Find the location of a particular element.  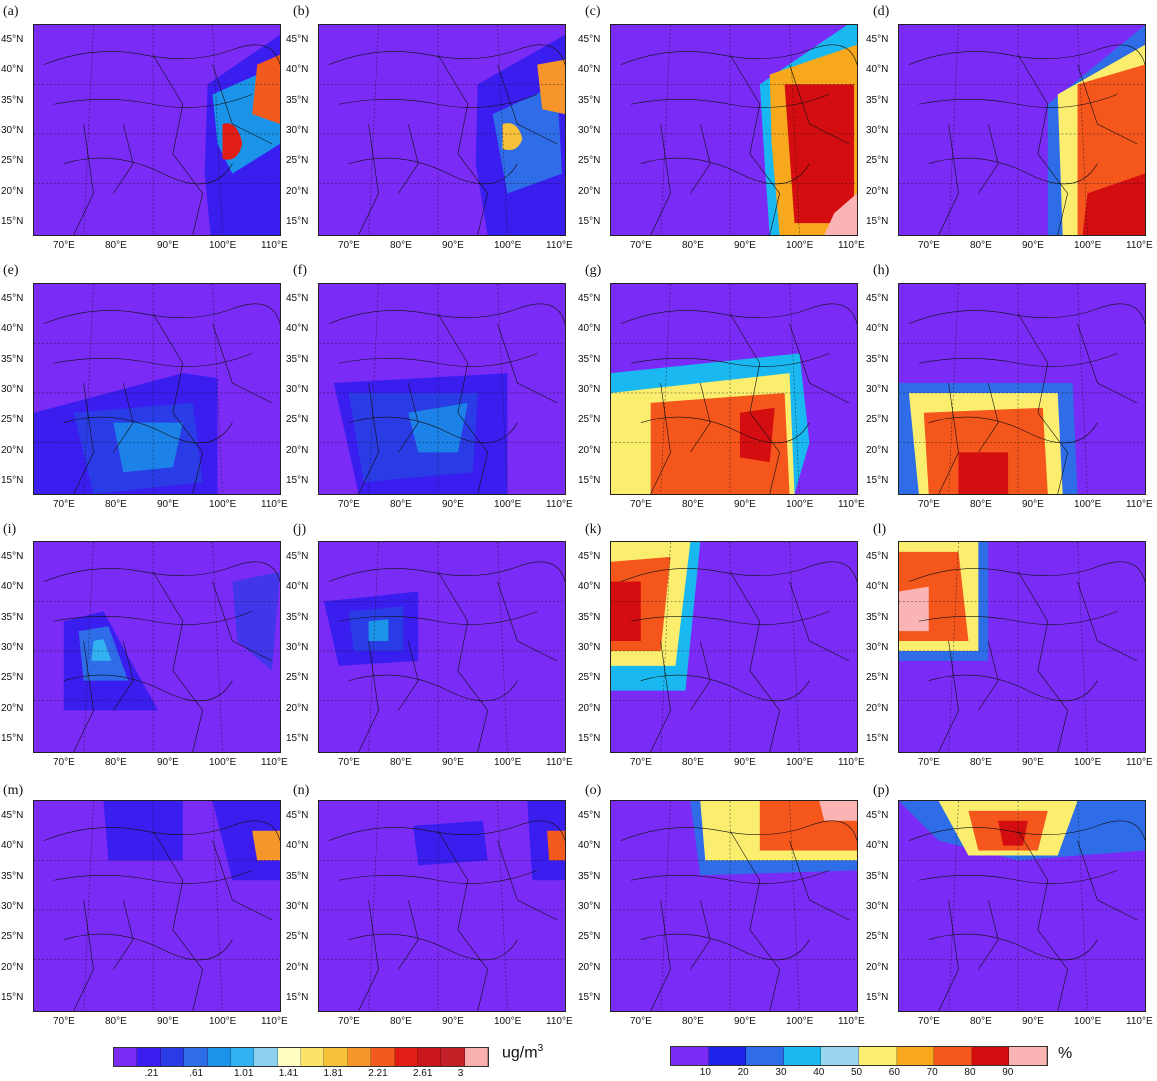

colorbar-tick-label: 2.61 is located at coordinates (422, 1073).